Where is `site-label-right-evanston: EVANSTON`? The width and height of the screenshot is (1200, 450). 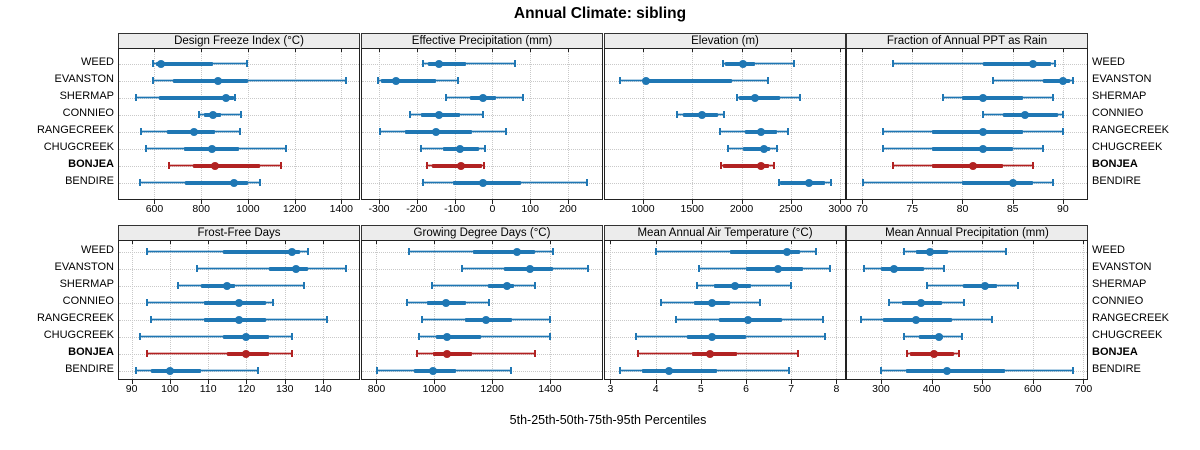 site-label-right-evanston: EVANSTON is located at coordinates (1122, 267).